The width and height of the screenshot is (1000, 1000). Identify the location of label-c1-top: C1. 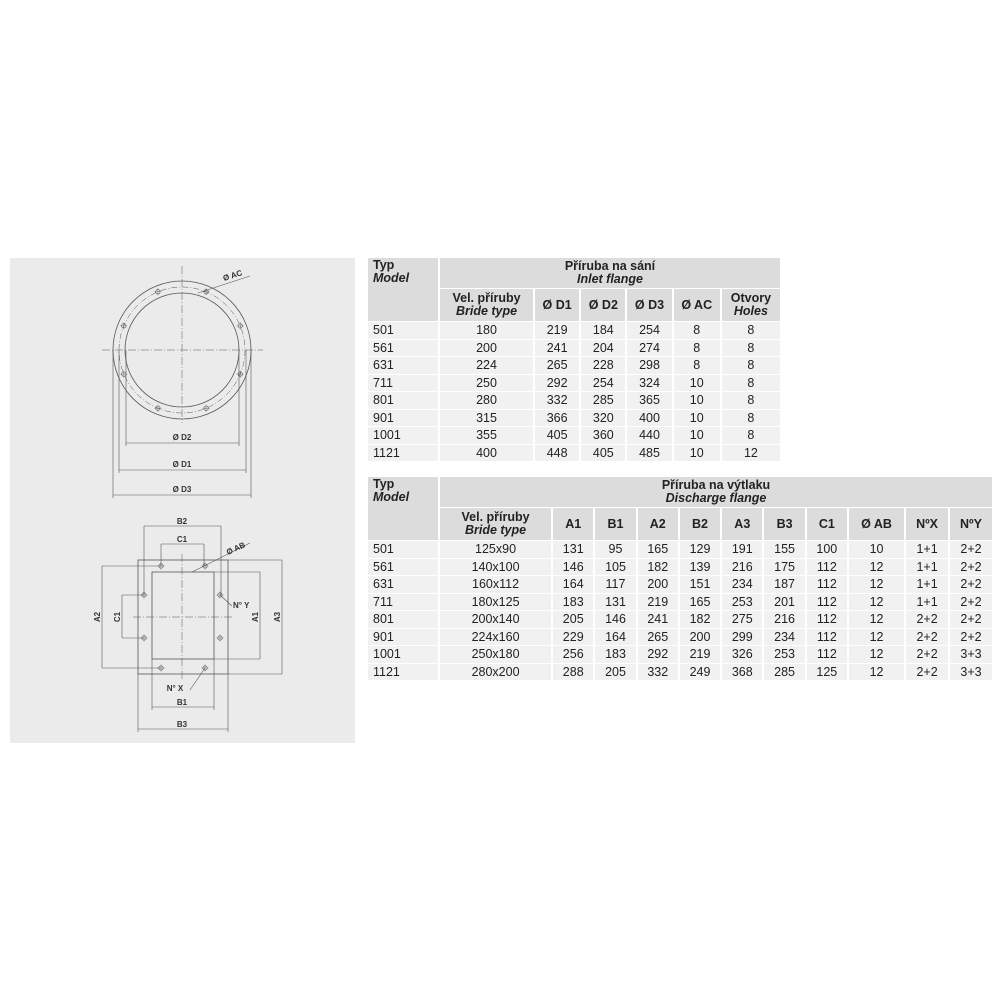
(182, 539).